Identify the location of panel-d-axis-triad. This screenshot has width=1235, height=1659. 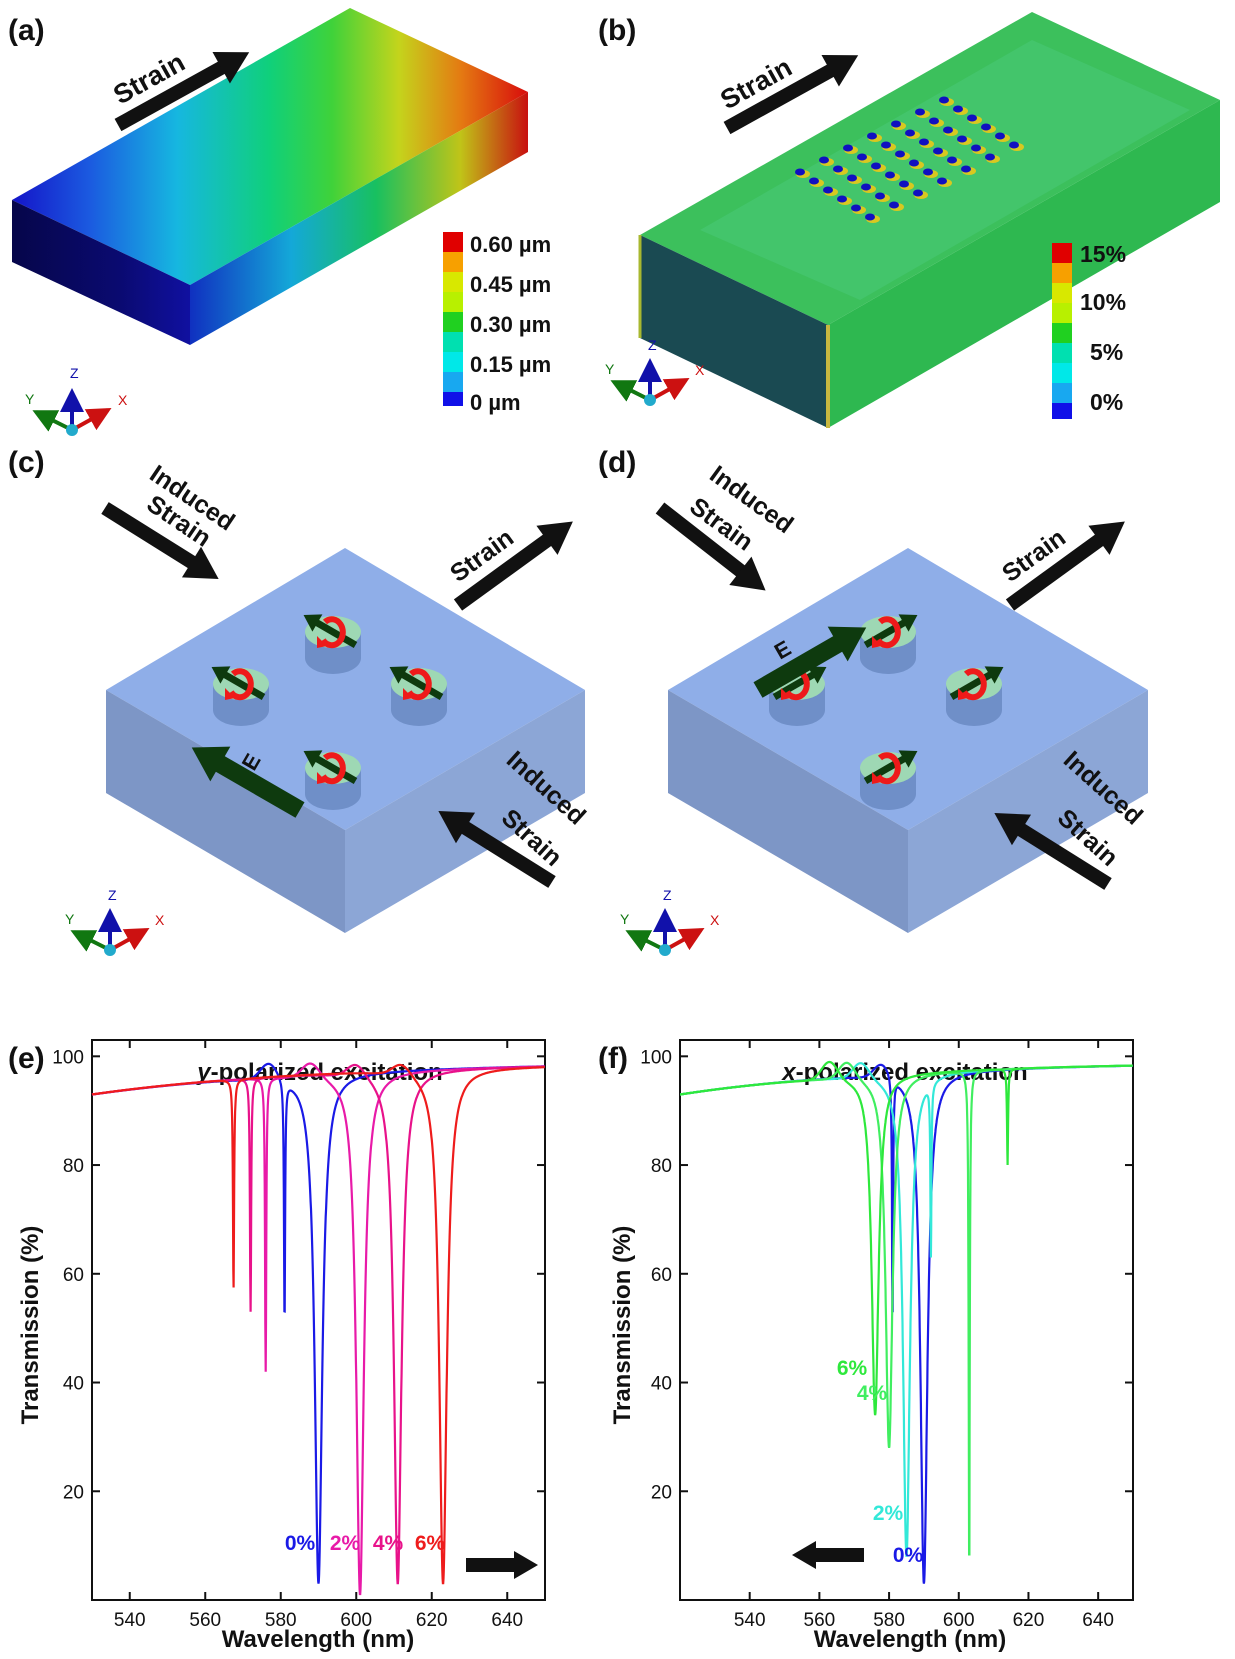
(665, 932).